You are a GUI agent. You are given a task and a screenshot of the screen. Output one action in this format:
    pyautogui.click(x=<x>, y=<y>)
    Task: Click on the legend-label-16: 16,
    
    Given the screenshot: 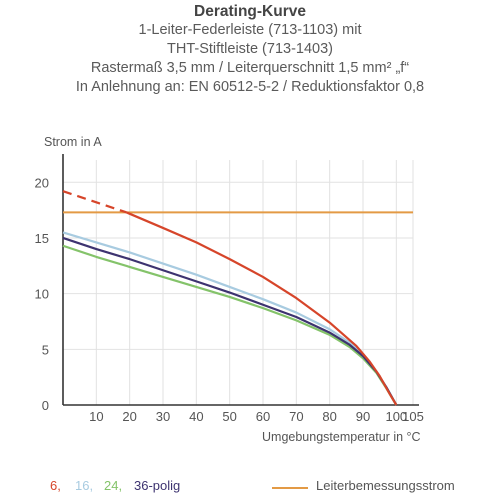 What is the action you would take?
    pyautogui.click(x=84, y=485)
    